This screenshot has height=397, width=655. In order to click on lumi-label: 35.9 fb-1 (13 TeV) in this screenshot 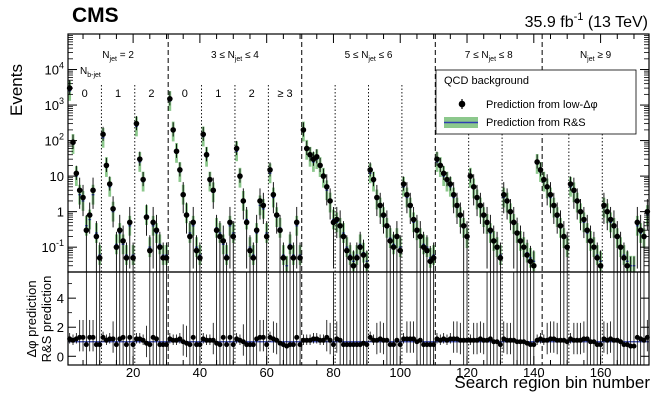, I will do `click(586, 21)`.